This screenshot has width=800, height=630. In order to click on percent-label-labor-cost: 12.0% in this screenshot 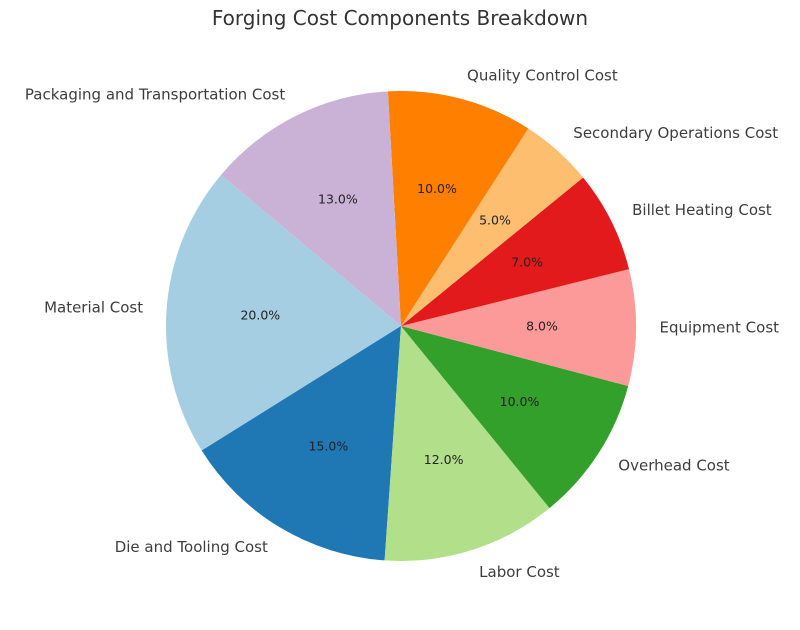, I will do `click(444, 459)`.